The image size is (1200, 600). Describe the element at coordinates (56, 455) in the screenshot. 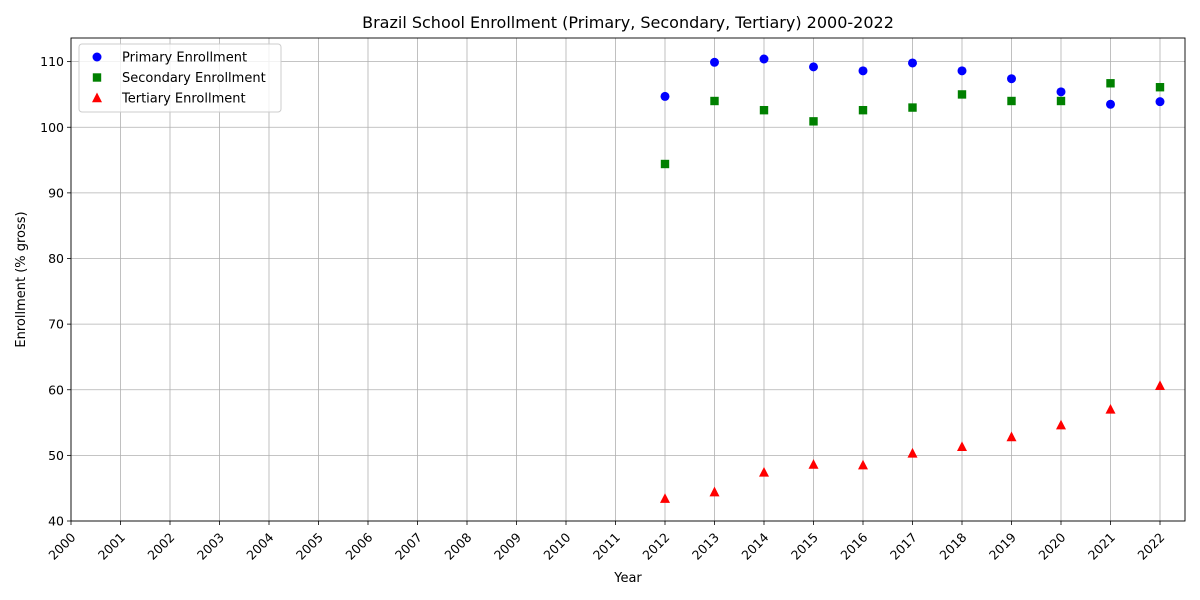

I see `y-tick-label: 50` at that location.